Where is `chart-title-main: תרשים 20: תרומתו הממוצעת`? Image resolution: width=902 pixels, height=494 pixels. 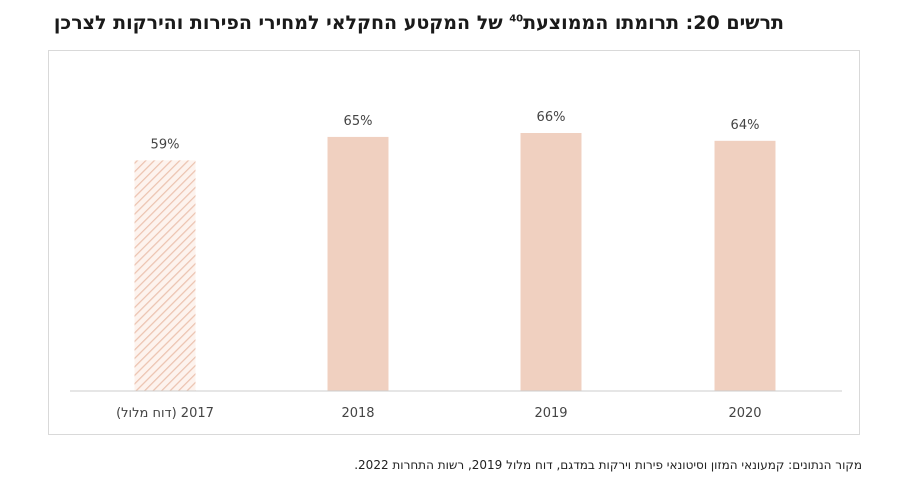 chart-title-main: תרשים 20: תרומתו הממוצעת is located at coordinates (653, 23).